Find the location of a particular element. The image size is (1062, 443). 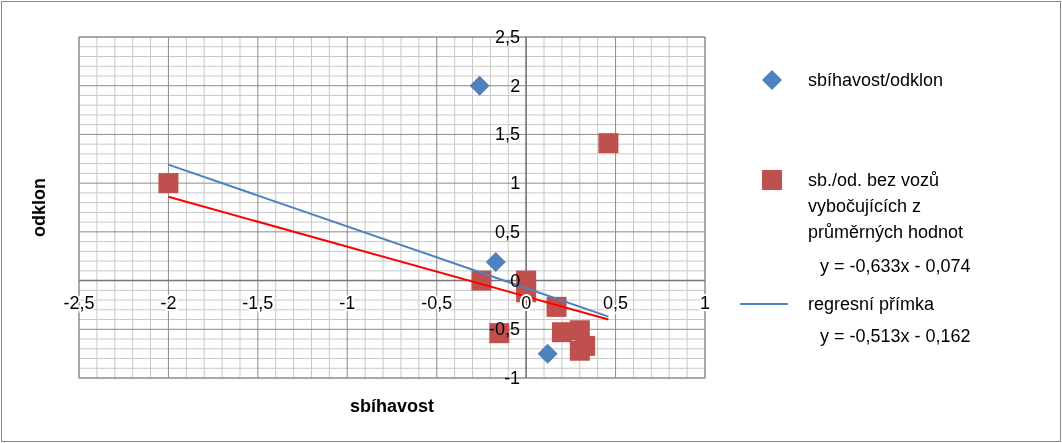

y-tick-label: 1 is located at coordinates (515, 183).